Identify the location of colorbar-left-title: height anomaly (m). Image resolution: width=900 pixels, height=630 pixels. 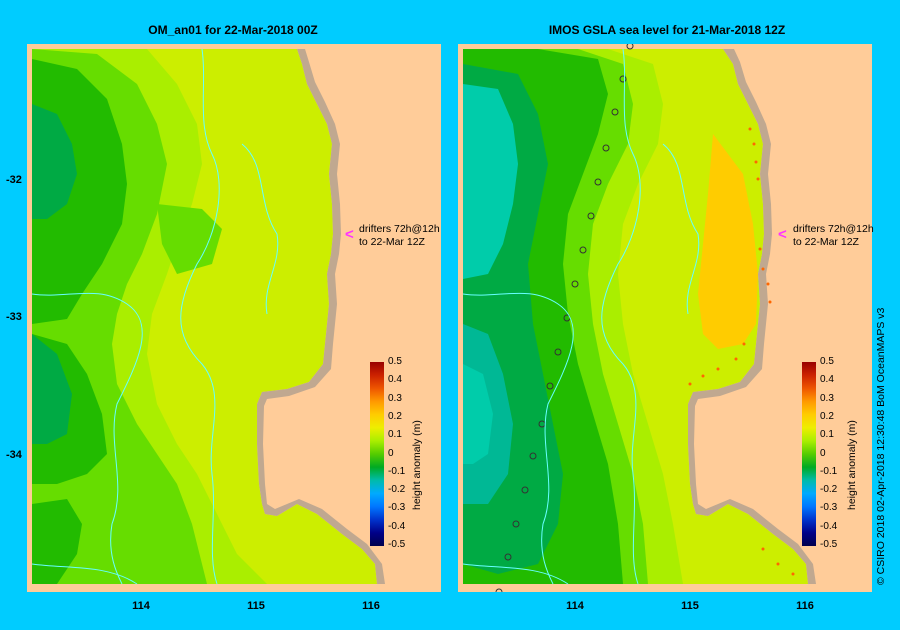
(417, 465).